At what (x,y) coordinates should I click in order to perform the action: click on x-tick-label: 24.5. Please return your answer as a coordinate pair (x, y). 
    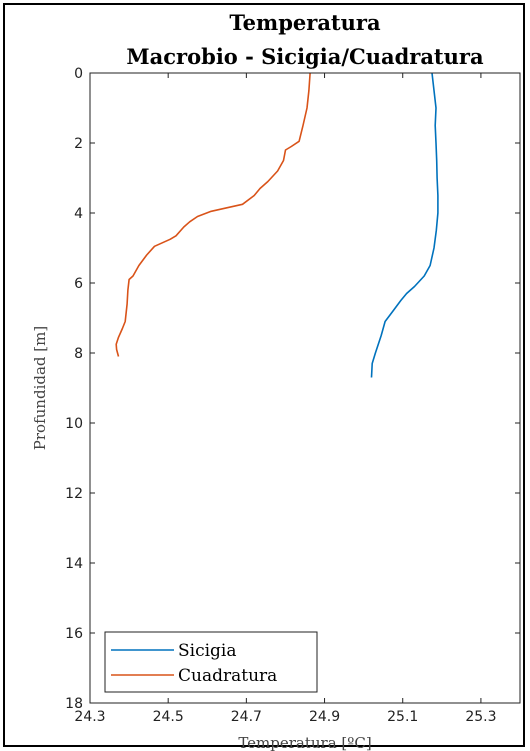
    Looking at the image, I should click on (168, 717).